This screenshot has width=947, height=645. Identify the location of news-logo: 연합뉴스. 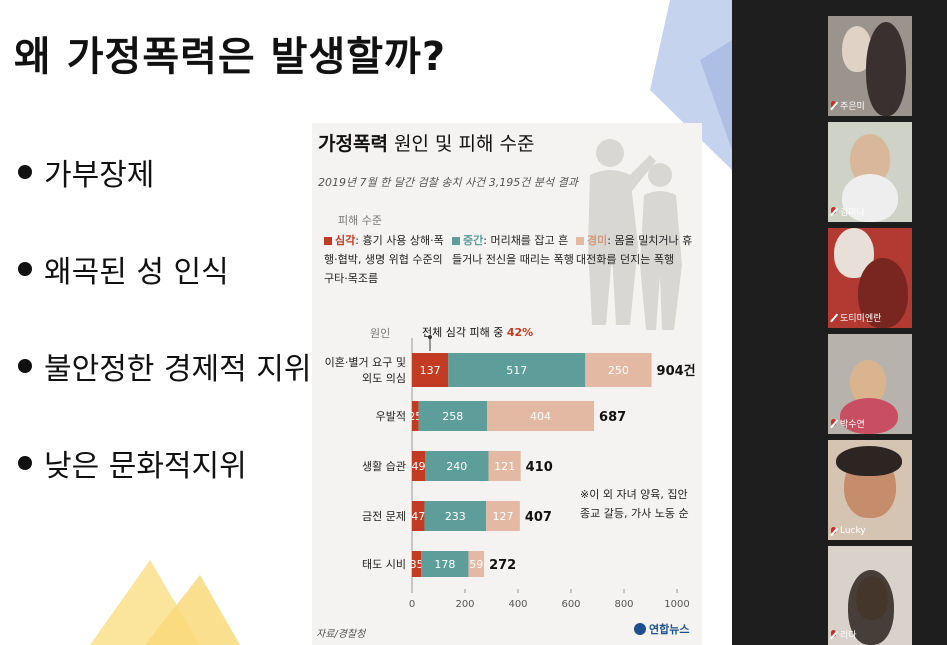
(661, 629).